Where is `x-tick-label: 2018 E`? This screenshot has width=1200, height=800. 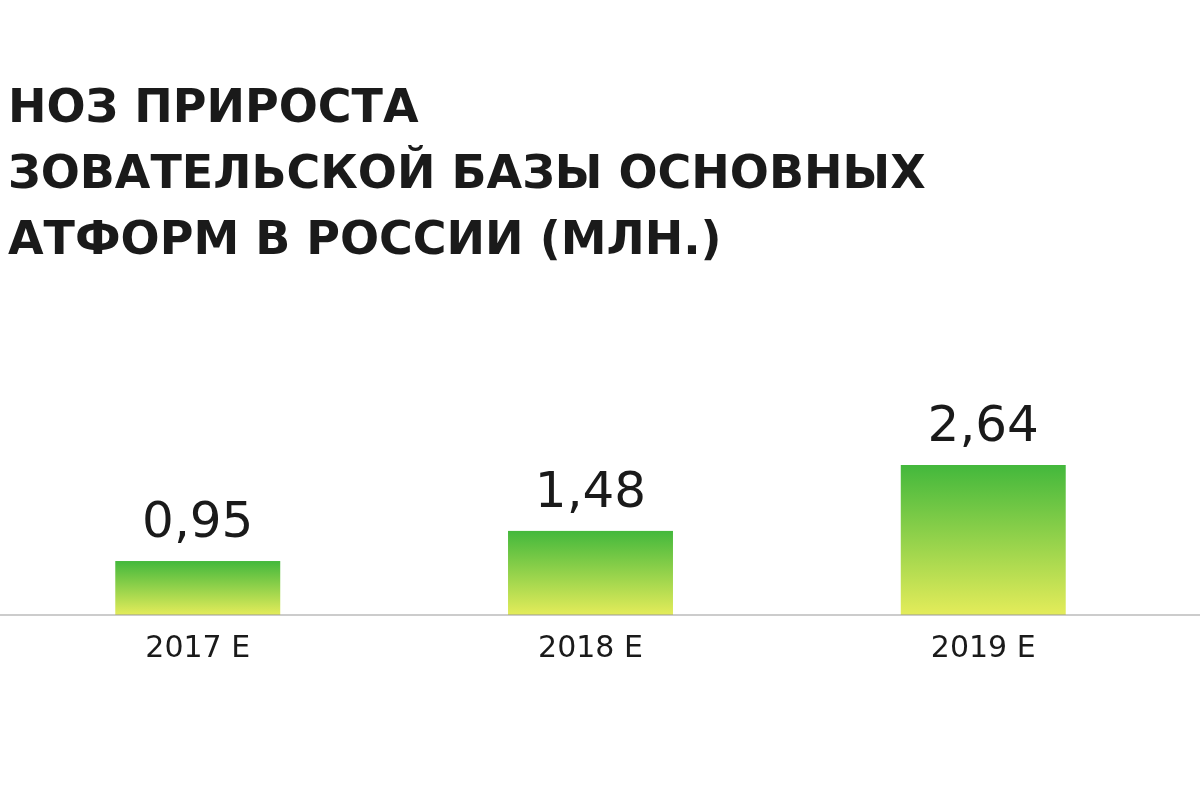
x-tick-label: 2018 E is located at coordinates (590, 646).